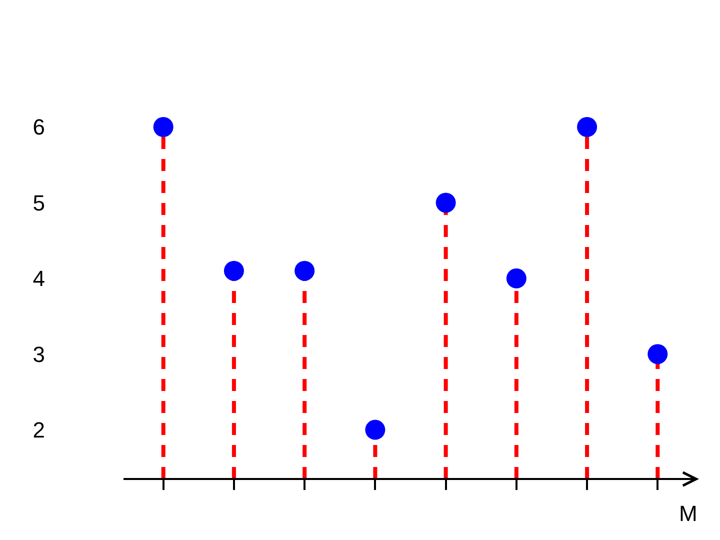 The width and height of the screenshot is (720, 540). I want to click on y-tick-label: 3, so click(38, 354).